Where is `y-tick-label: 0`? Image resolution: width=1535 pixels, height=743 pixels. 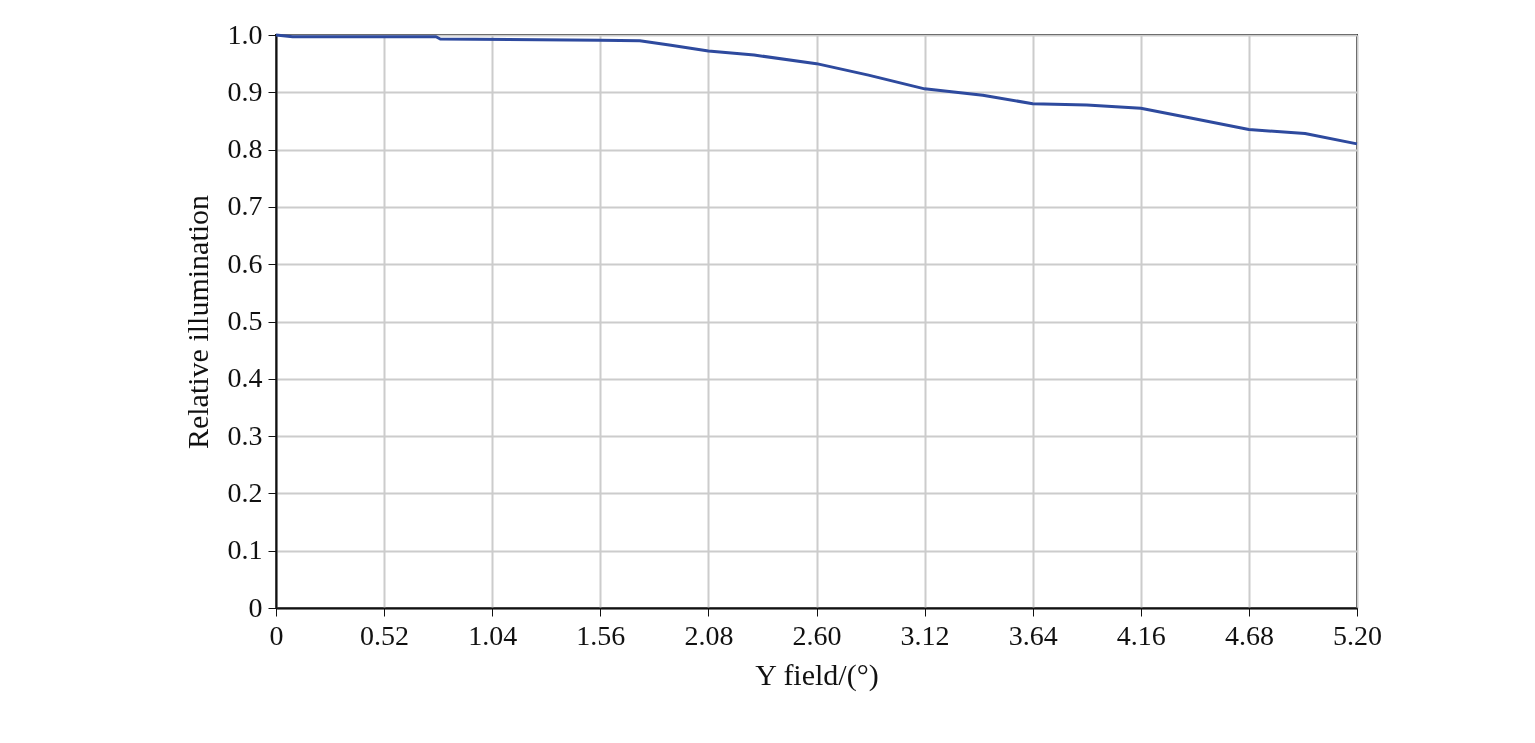 y-tick-label: 0 is located at coordinates (255, 607).